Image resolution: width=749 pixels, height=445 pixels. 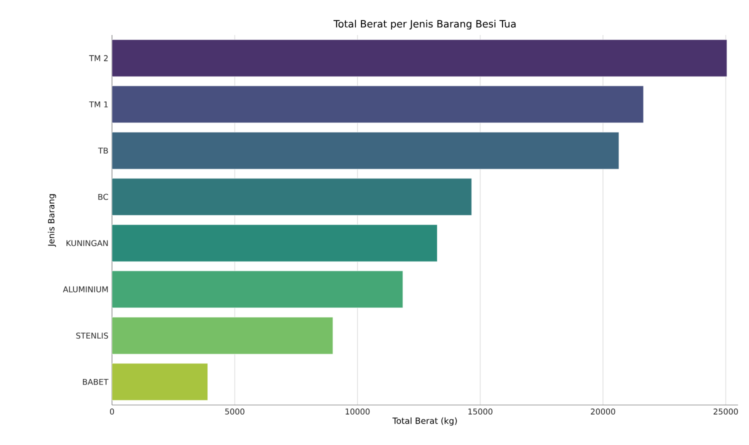 I want to click on x-axis-title: Total Berat (kg), so click(x=424, y=421).